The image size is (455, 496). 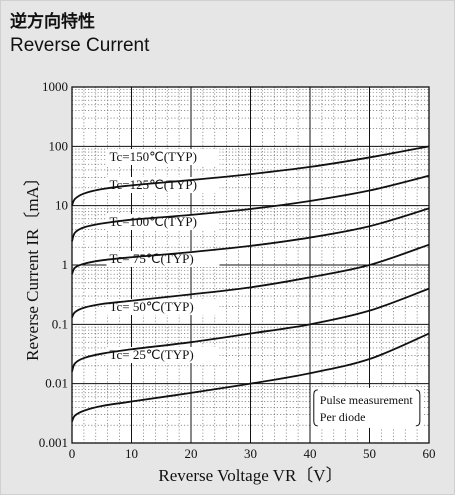 I want to click on y-tick-label: 10, so click(x=61, y=205).